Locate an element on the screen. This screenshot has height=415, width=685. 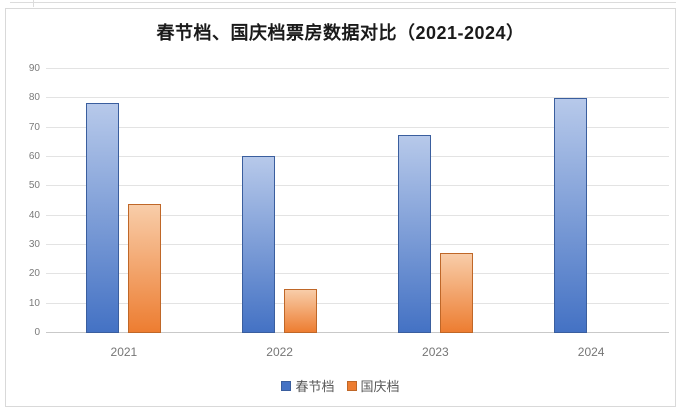
y-axis-tick-label: 30 is located at coordinates (34, 244).